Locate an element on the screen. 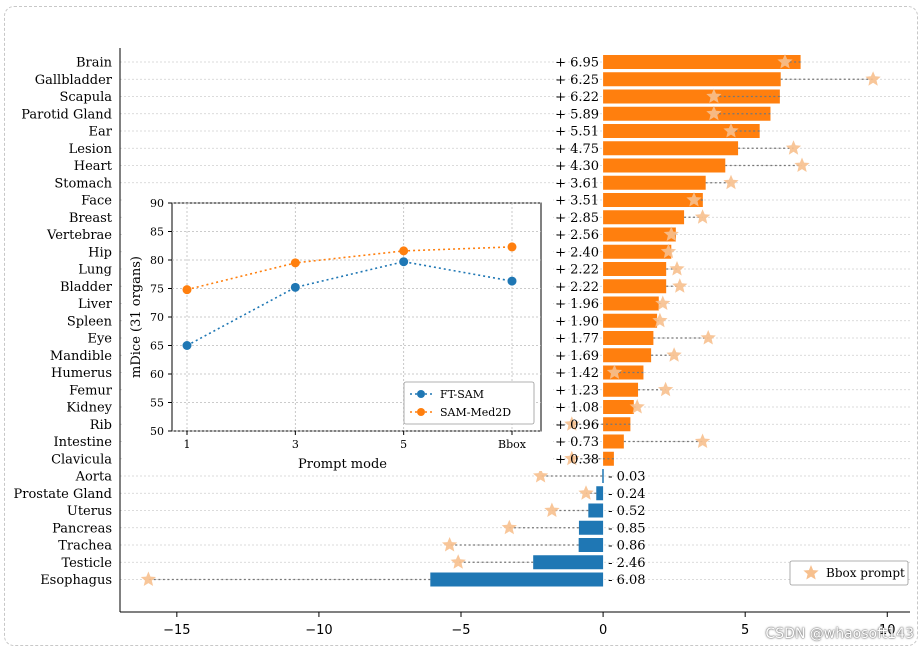 The height and width of the screenshot is (650, 924). x-tick-label: −15 is located at coordinates (176, 630).